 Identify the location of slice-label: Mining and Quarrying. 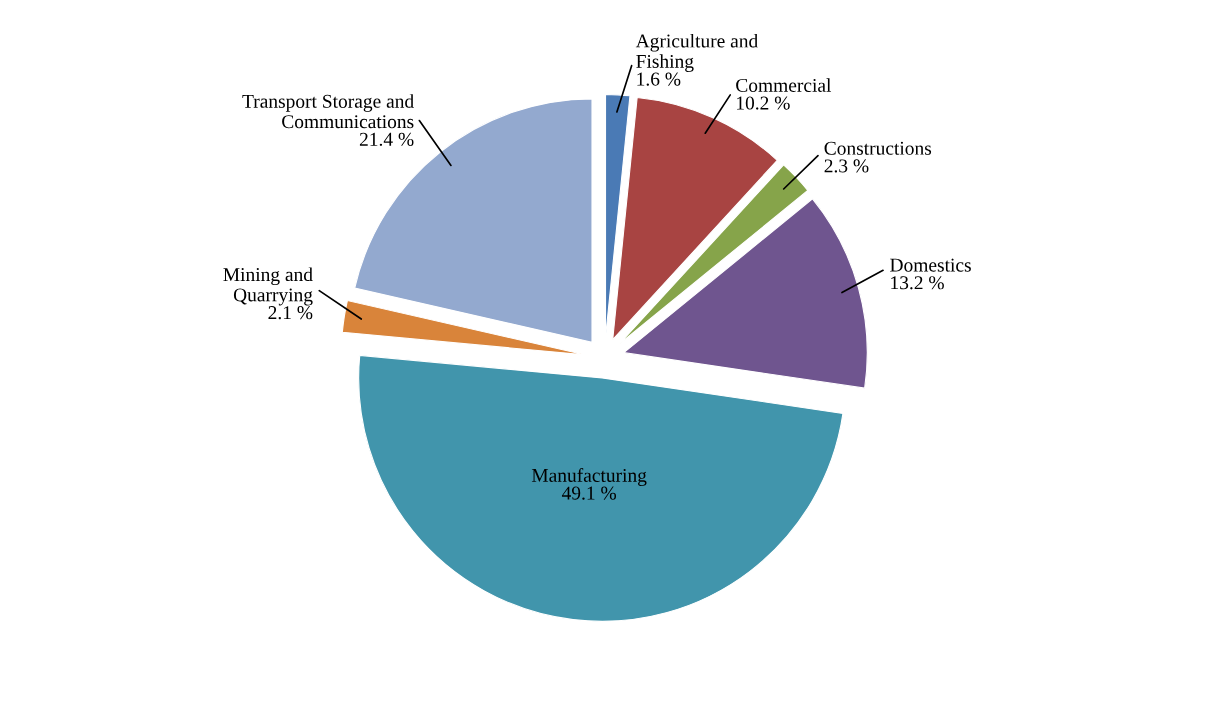
(268, 286).